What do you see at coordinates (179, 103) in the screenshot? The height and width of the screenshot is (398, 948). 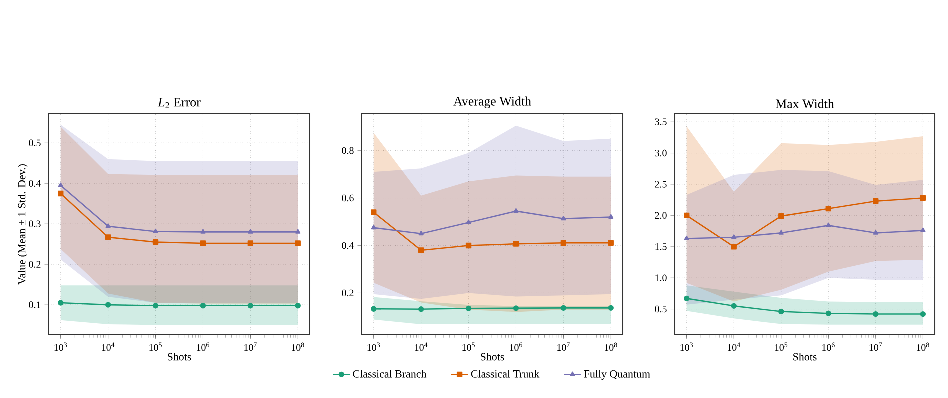 I see `chart-title: L$_{2}$ Error` at bounding box center [179, 103].